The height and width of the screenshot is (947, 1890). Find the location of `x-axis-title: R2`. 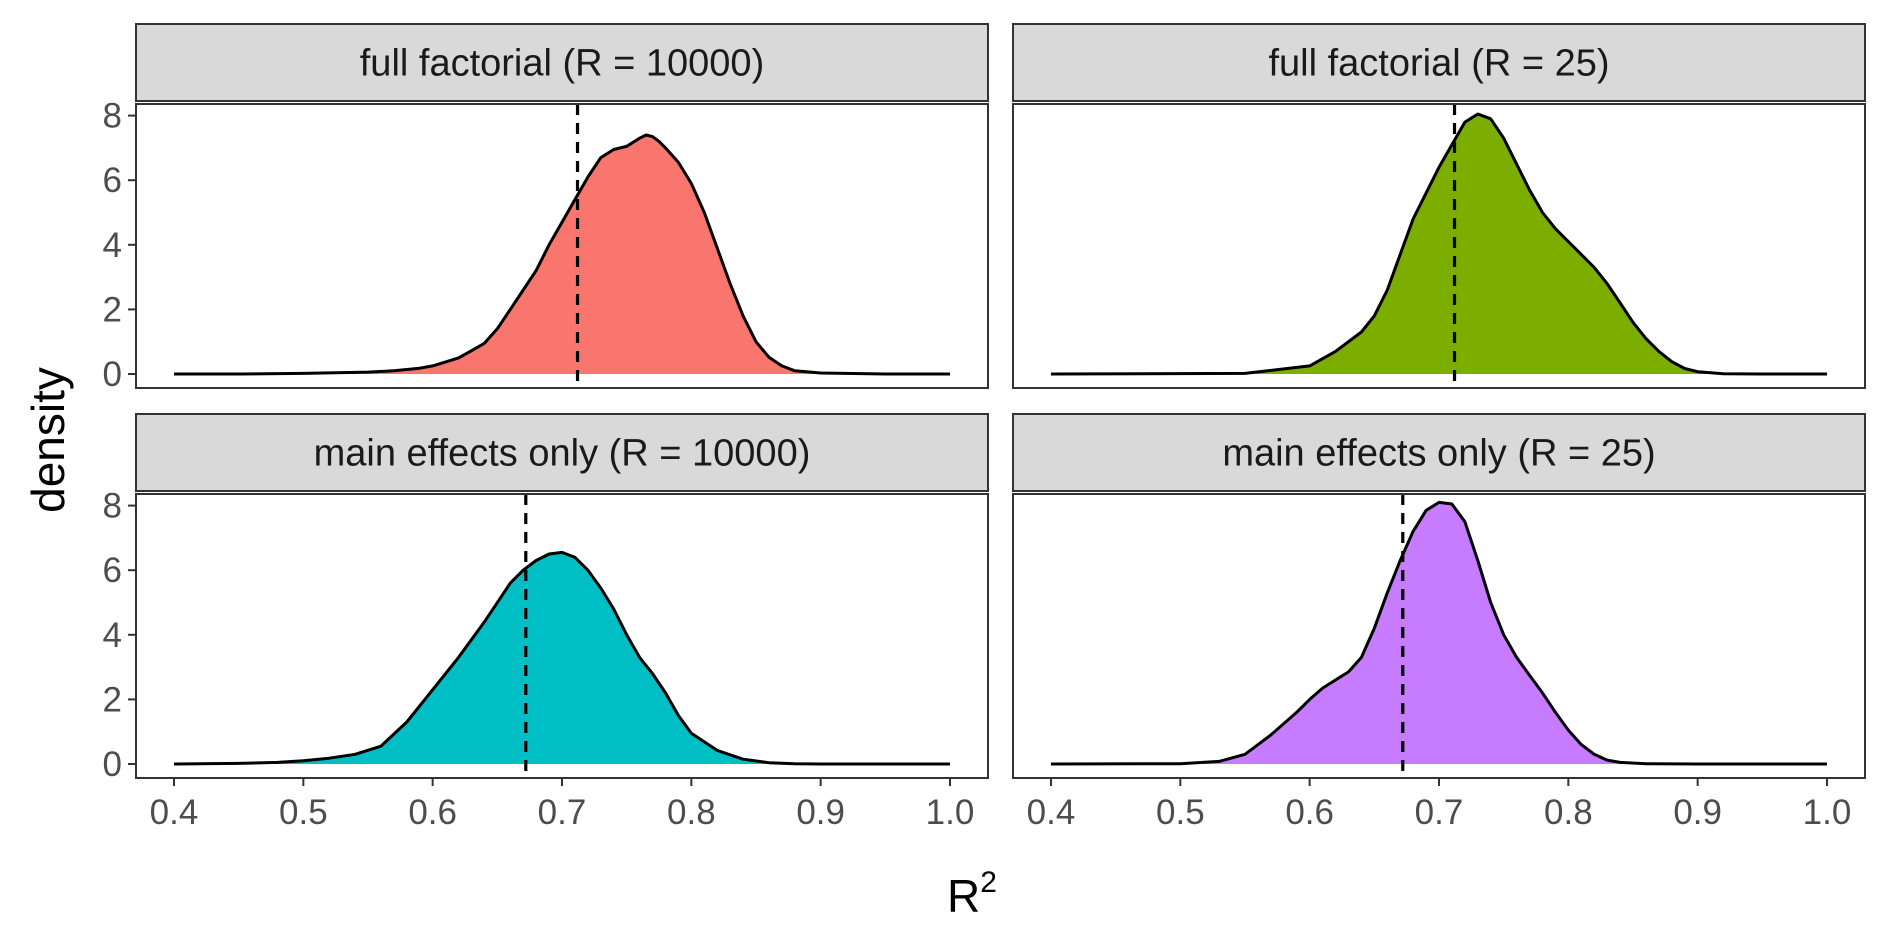

x-axis-title: R2 is located at coordinates (972, 894).